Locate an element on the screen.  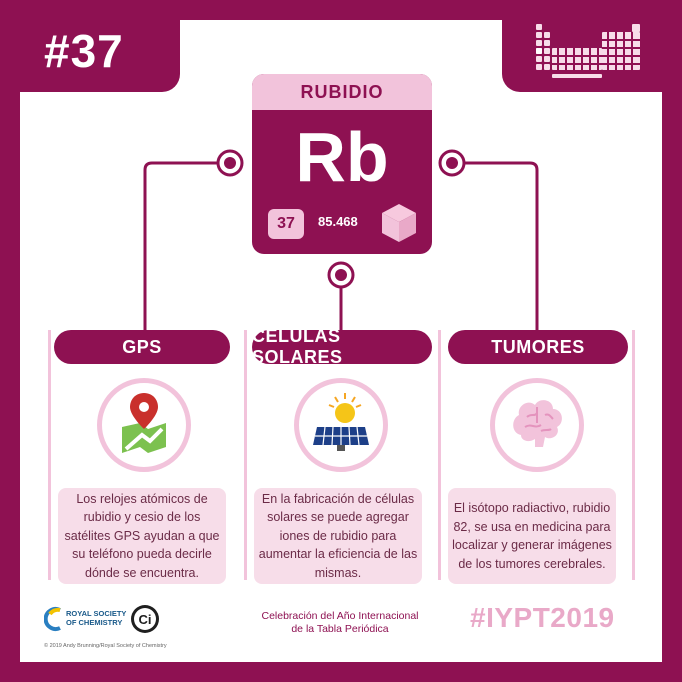
map-pin-icon is located at coordinates (144, 423).